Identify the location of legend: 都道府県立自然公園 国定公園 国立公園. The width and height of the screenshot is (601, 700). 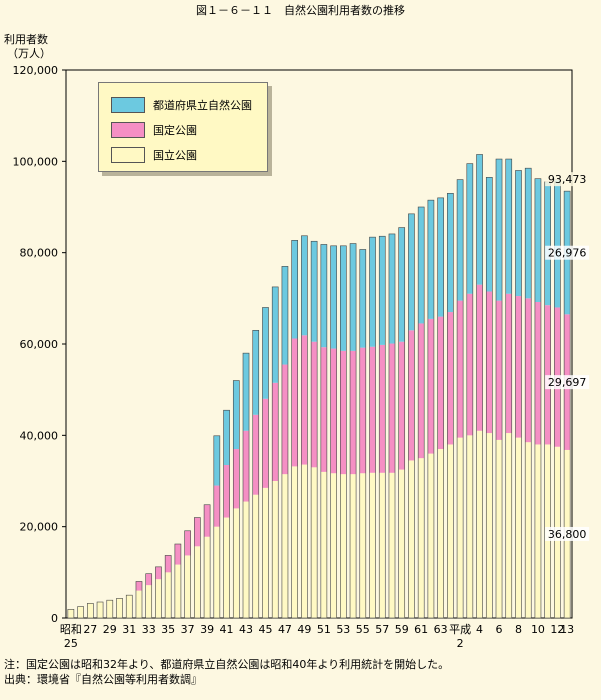
(183, 127).